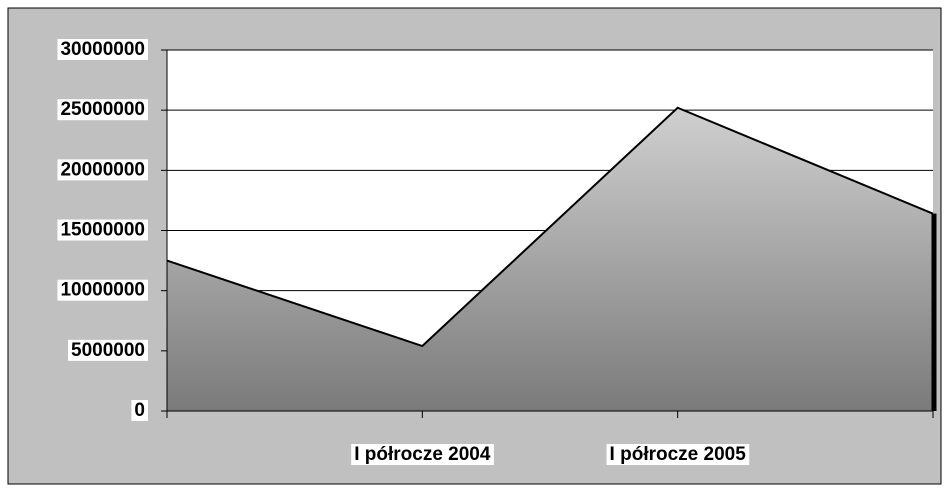 The height and width of the screenshot is (491, 946). I want to click on y-tick-label: 20000000, so click(102, 169).